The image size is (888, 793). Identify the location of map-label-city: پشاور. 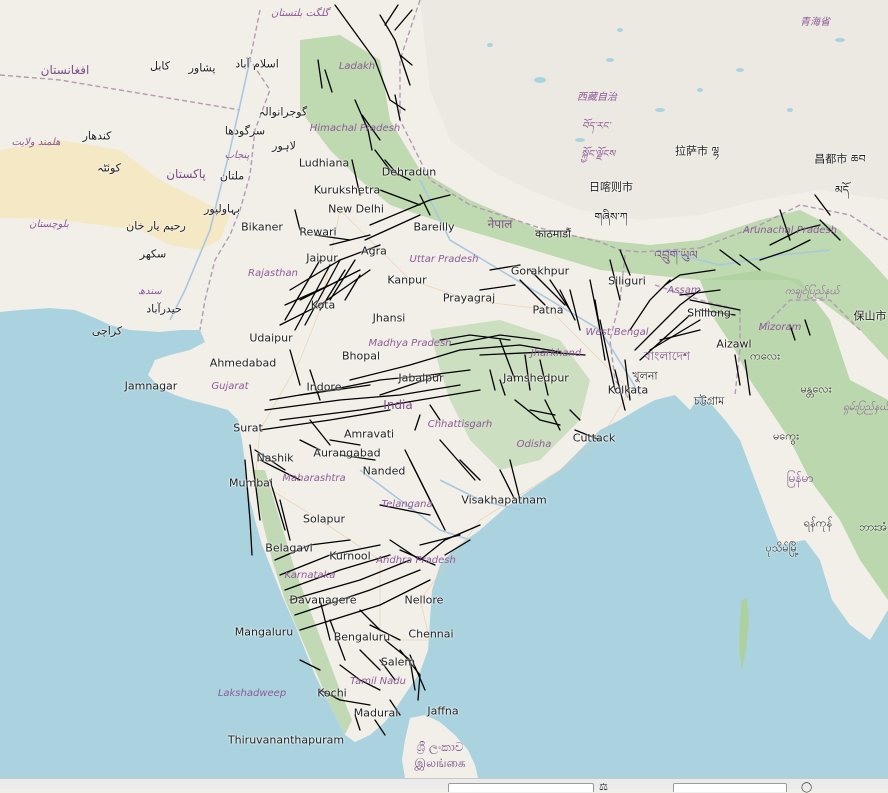
(202, 68).